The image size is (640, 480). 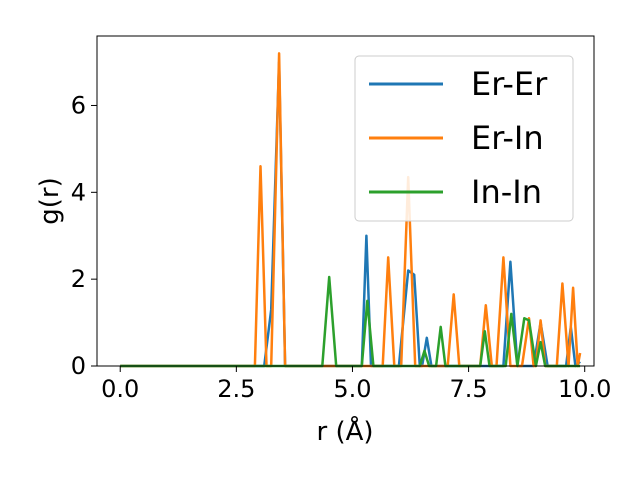 I want to click on legend-label: Er-In, so click(x=507, y=138).